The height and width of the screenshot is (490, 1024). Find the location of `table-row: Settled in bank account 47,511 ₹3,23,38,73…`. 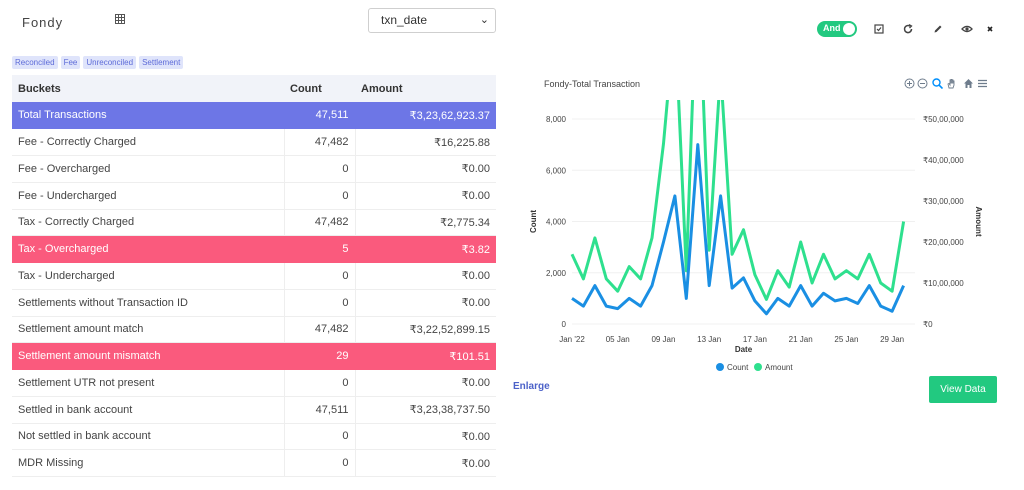

table-row: Settled in bank account 47,511 ₹3,23,38,73… is located at coordinates (254, 410).